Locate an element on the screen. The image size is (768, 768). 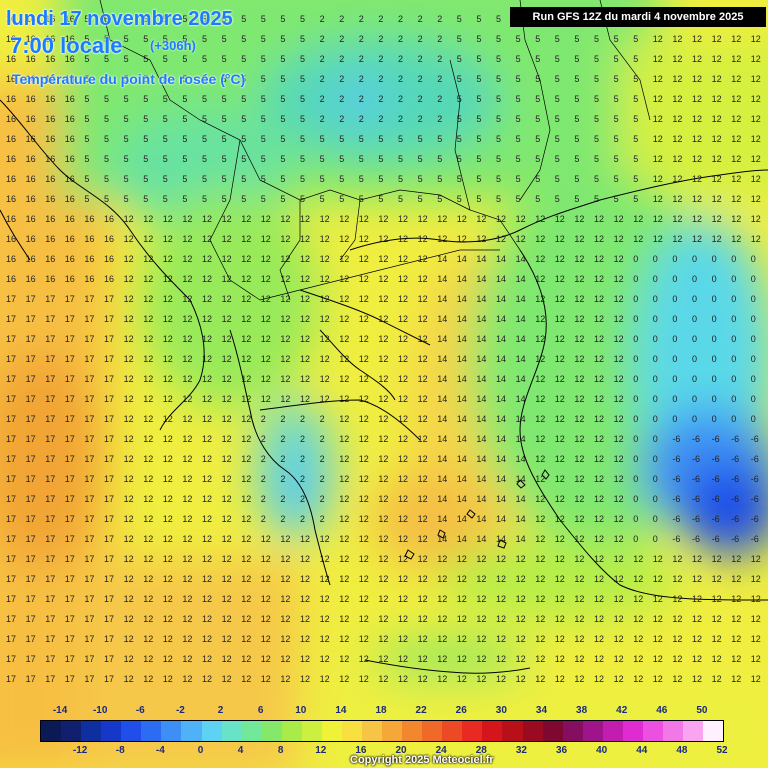
parameter-title: Température du point de rosée (°C) is located at coordinates (129, 79).